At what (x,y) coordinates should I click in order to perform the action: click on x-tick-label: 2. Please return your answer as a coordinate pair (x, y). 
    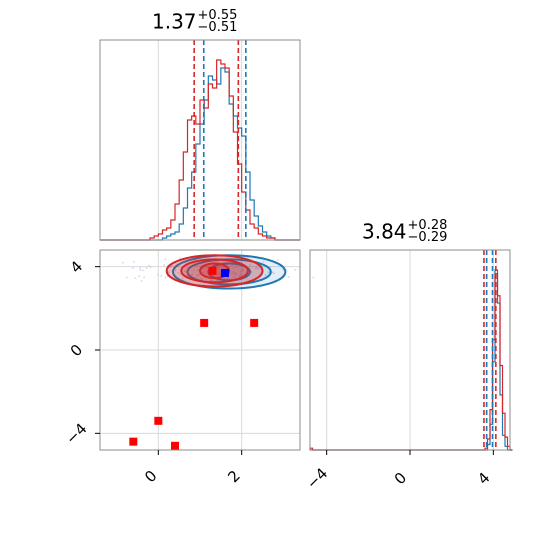
    Looking at the image, I should click on (233, 476).